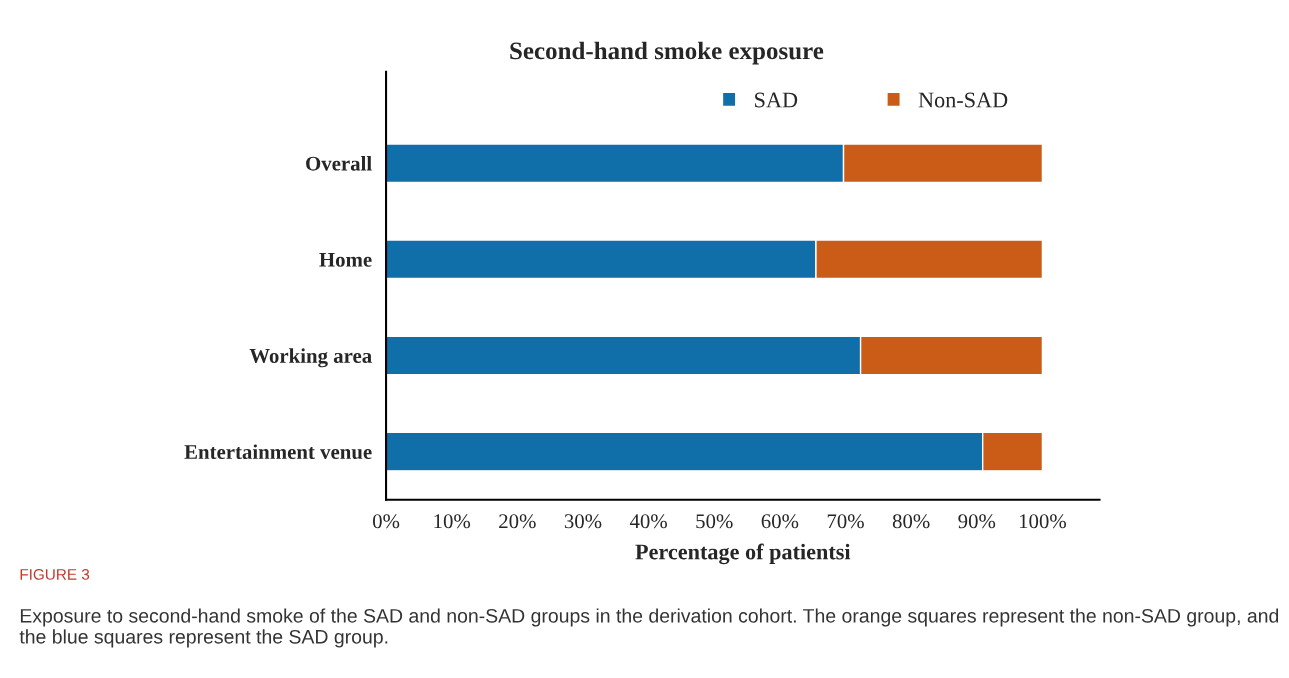 The image size is (1289, 678). I want to click on x-tick-label: 20%, so click(517, 521).